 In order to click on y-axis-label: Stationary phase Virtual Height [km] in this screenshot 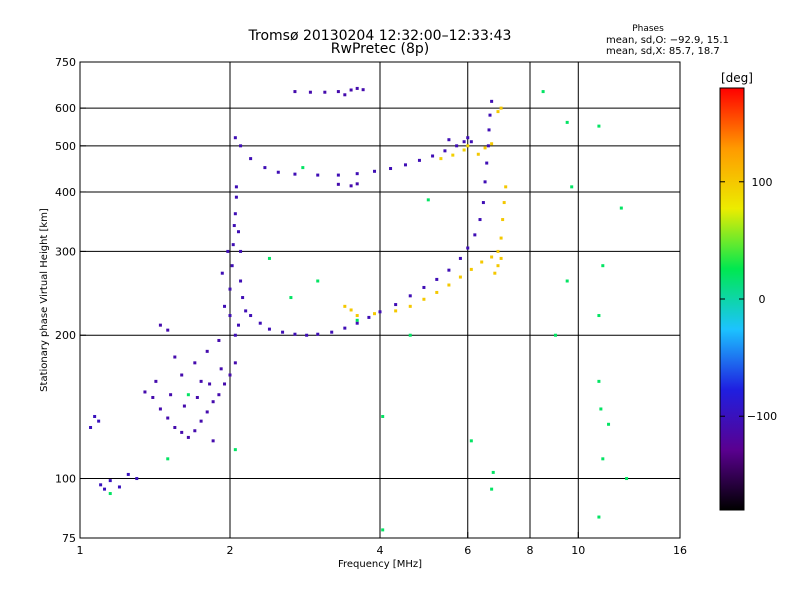, I will do `click(44, 300)`.